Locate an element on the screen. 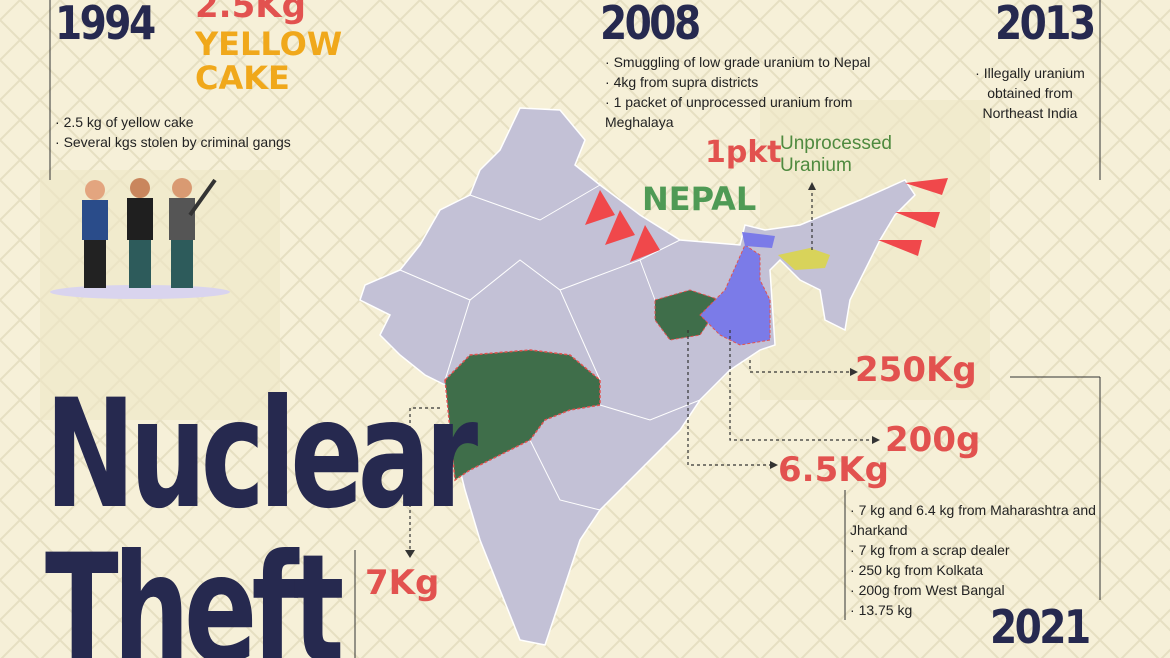 The width and height of the screenshot is (1170, 658). year: 2008 is located at coordinates (650, 25).